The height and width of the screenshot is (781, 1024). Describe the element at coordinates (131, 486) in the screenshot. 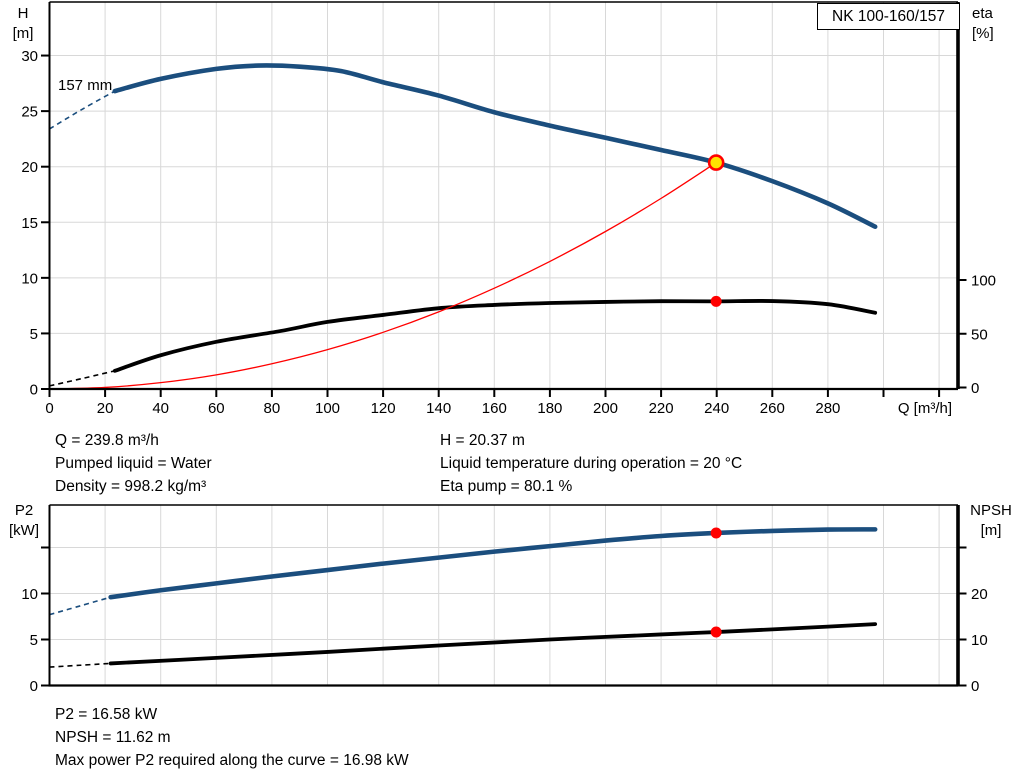

I see `info-density: Density = 998.2 kg/m³` at that location.